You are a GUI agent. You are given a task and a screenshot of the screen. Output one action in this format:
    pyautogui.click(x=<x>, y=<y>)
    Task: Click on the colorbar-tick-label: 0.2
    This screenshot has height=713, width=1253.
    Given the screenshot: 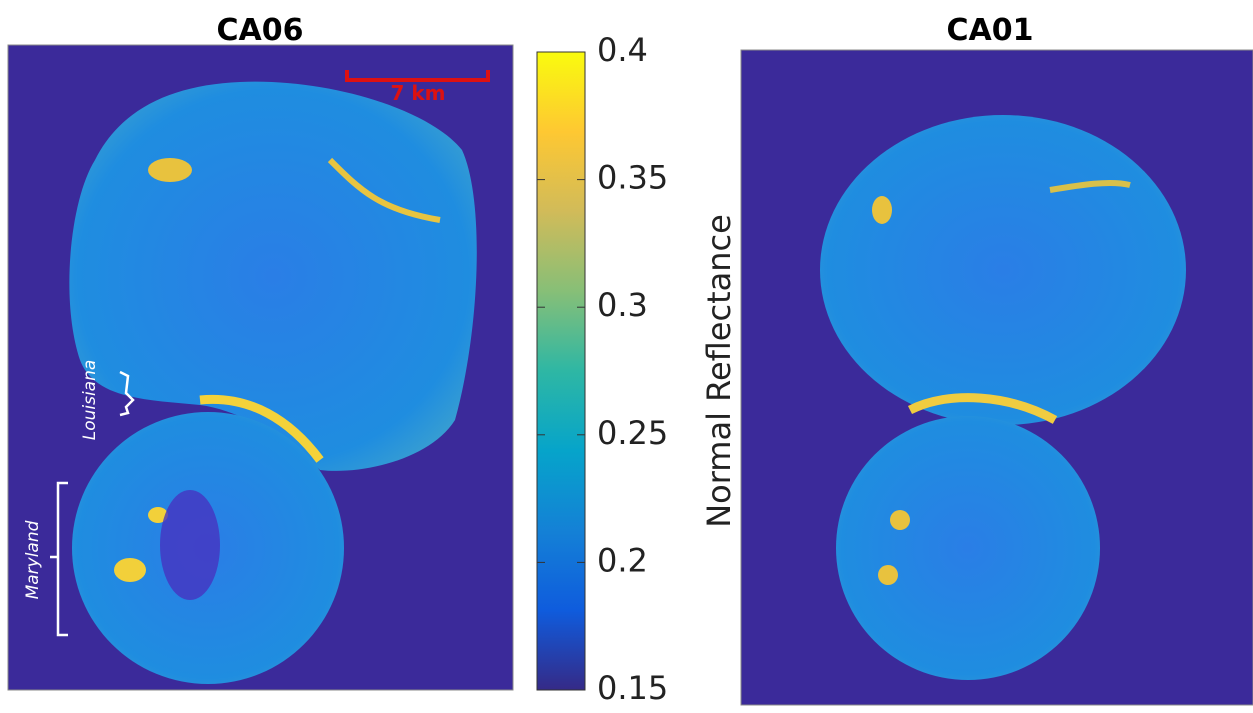 What is the action you would take?
    pyautogui.click(x=622, y=560)
    